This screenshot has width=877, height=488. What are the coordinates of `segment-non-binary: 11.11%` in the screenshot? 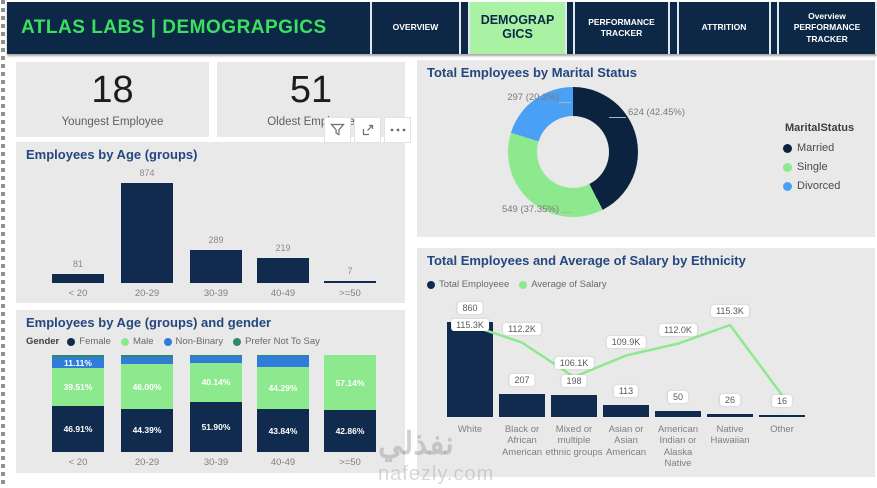 It's located at (78, 363).